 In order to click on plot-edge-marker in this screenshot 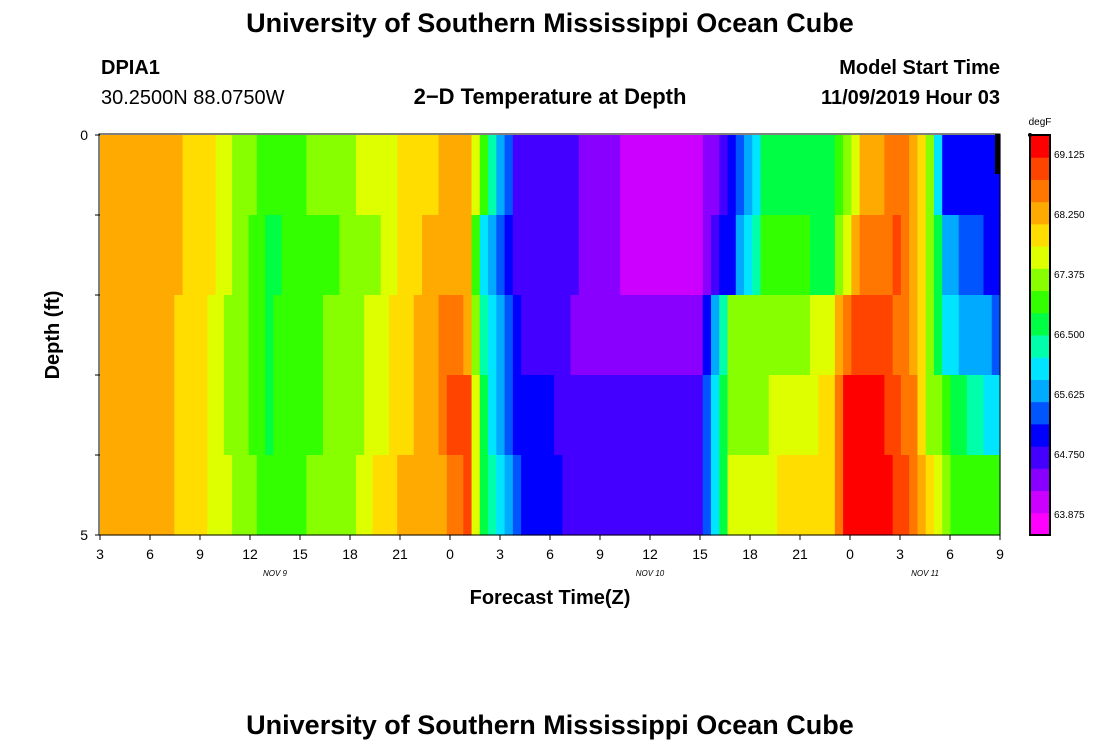, I will do `click(997, 154)`.